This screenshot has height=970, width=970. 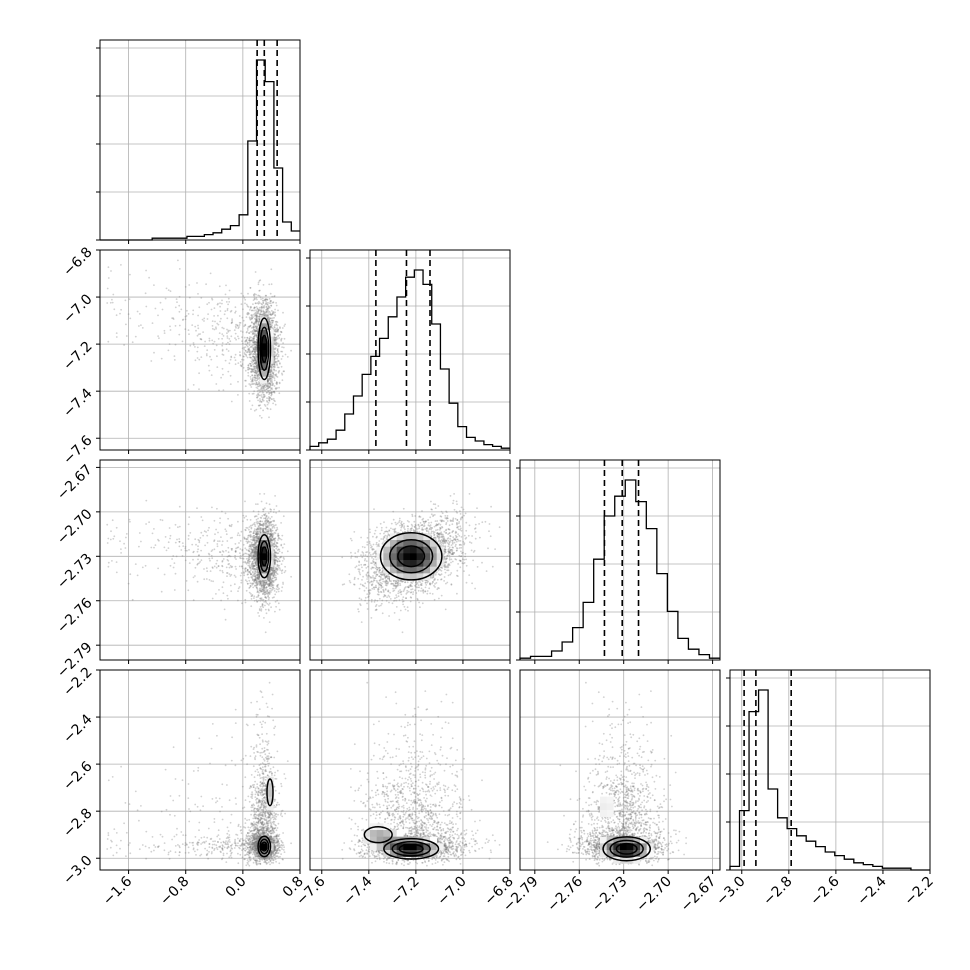 I want to click on contour-line, so click(x=264, y=348).